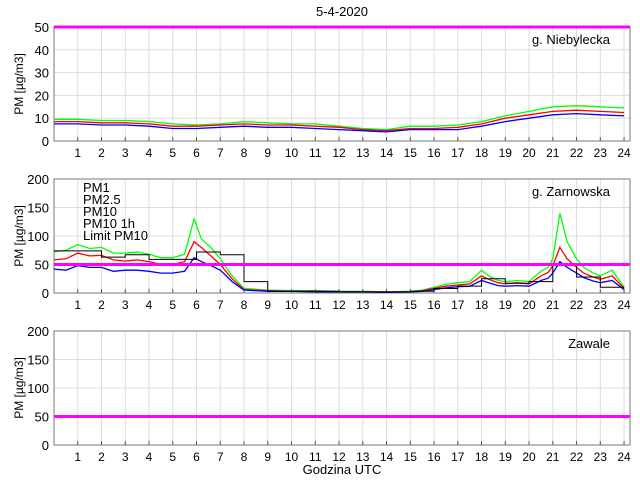  I want to click on legend-entry: Limit PM10, so click(115, 235).